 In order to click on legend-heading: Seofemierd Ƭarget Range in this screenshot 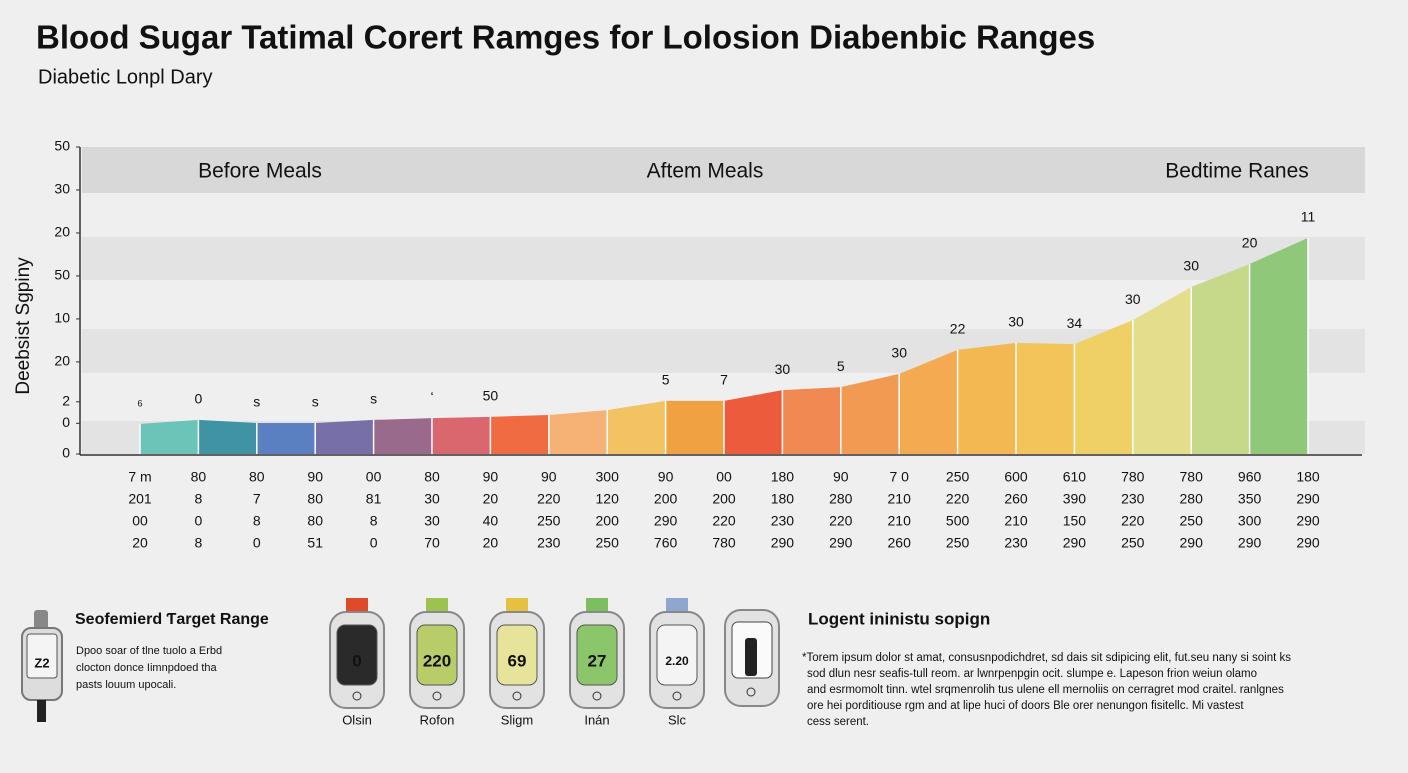, I will do `click(172, 619)`.